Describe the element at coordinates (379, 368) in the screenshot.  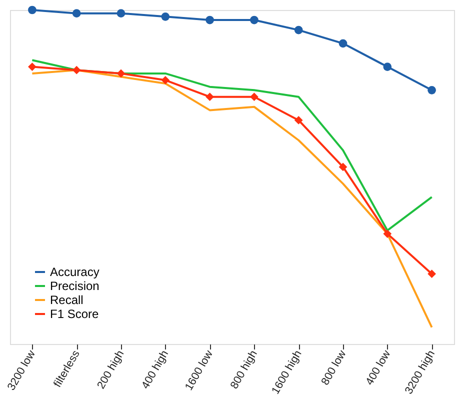
I see `x-tick-label: 400 low` at that location.